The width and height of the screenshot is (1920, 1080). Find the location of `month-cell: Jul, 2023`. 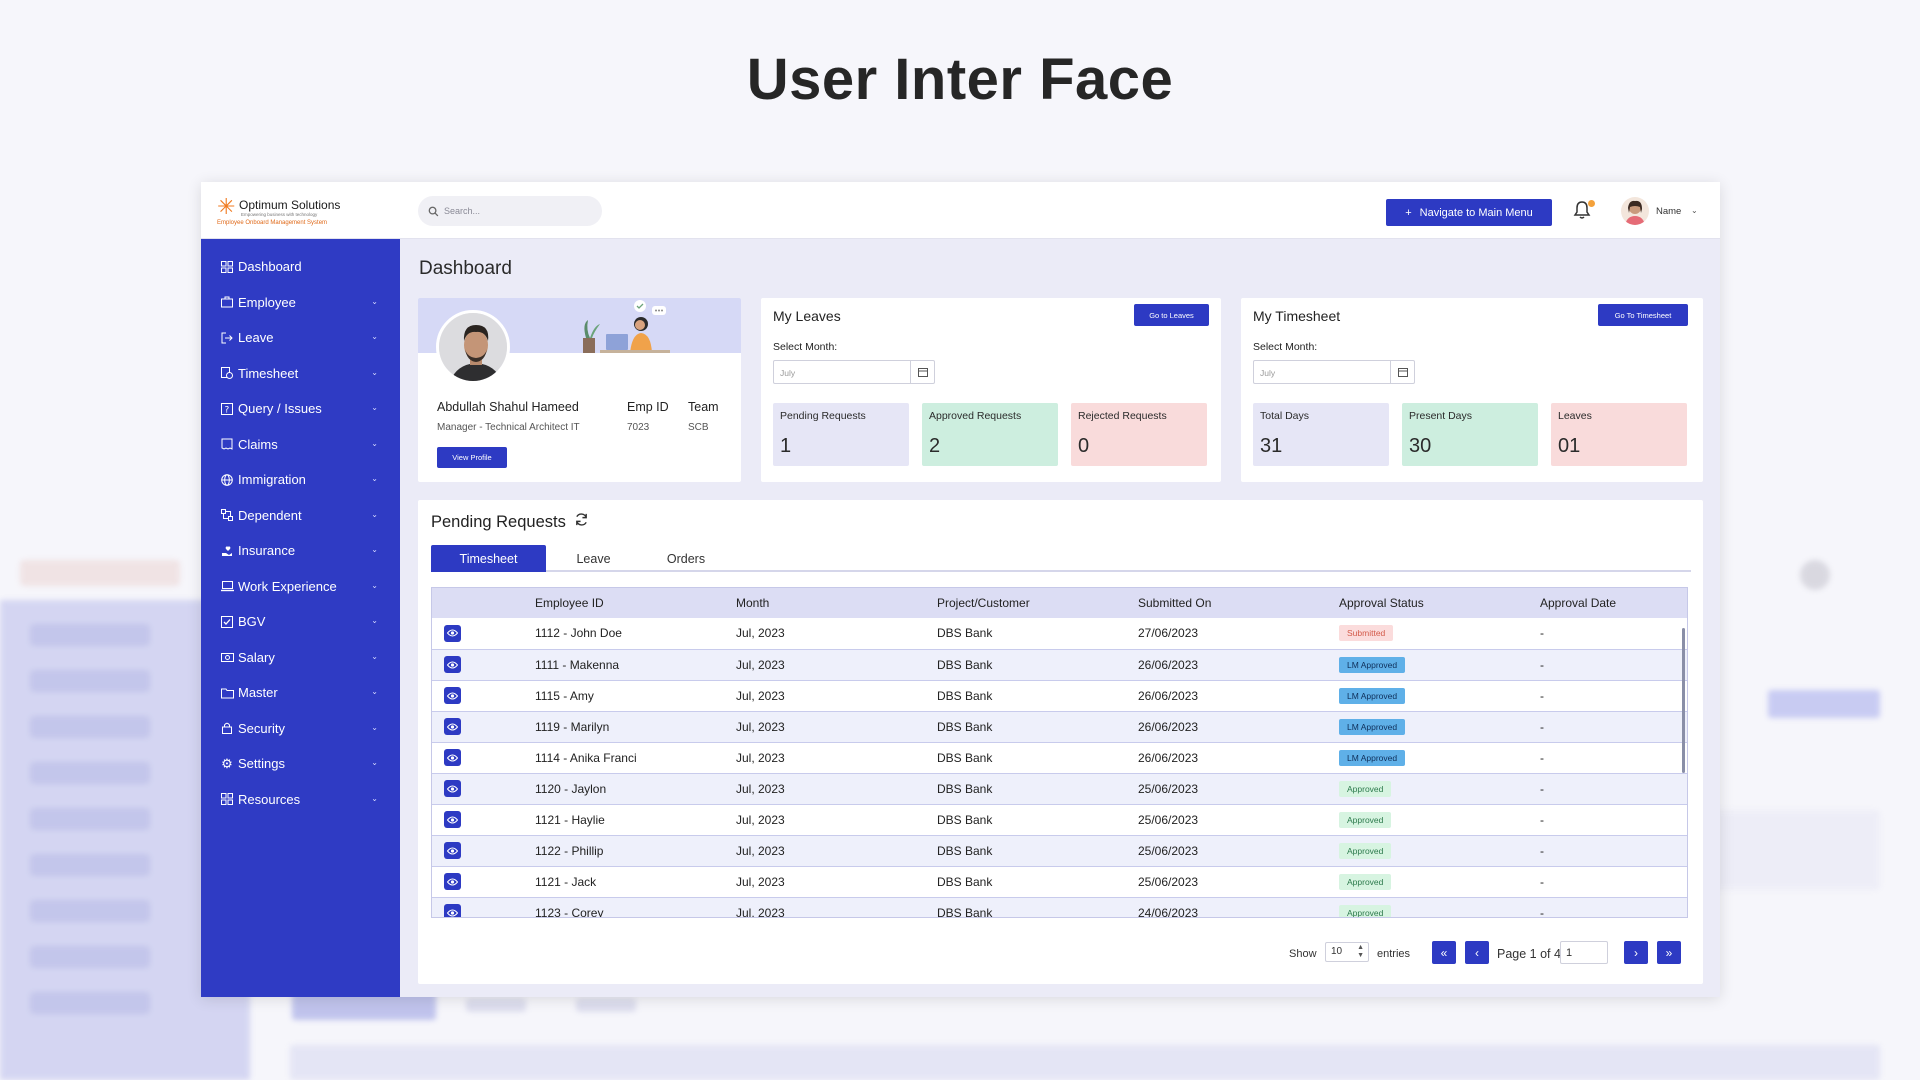

month-cell: Jul, 2023 is located at coordinates (760, 788).